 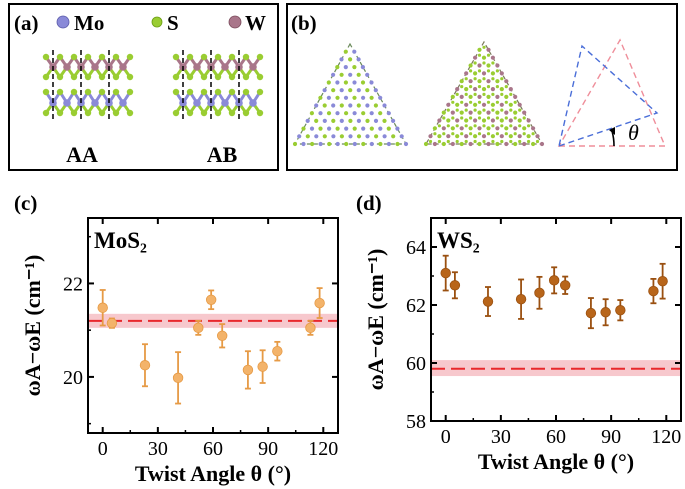 What do you see at coordinates (416, 364) in the screenshot?
I see `y-tick-label: 60` at bounding box center [416, 364].